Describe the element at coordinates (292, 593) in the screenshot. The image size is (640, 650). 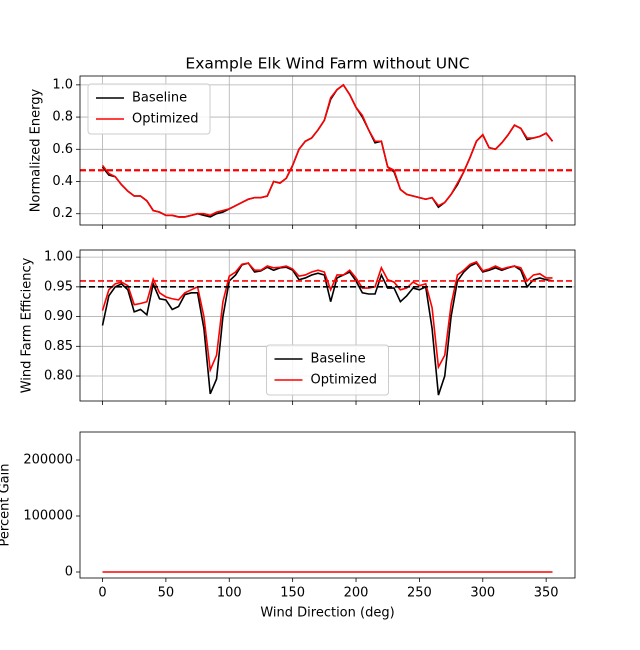
I see `x-tick-label: 150` at that location.